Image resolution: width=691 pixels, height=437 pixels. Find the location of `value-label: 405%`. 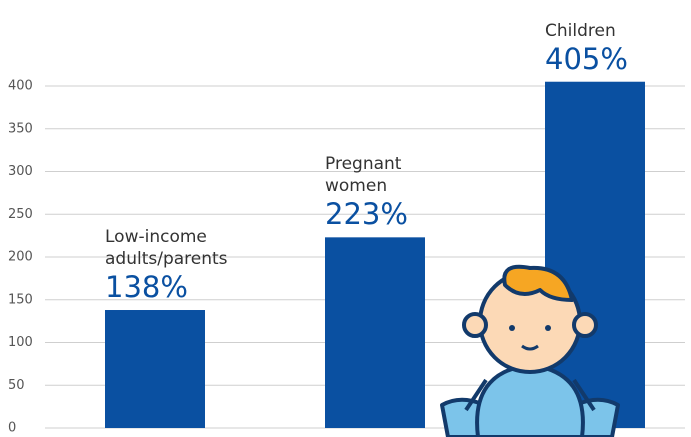

value-label: 405% is located at coordinates (586, 58).